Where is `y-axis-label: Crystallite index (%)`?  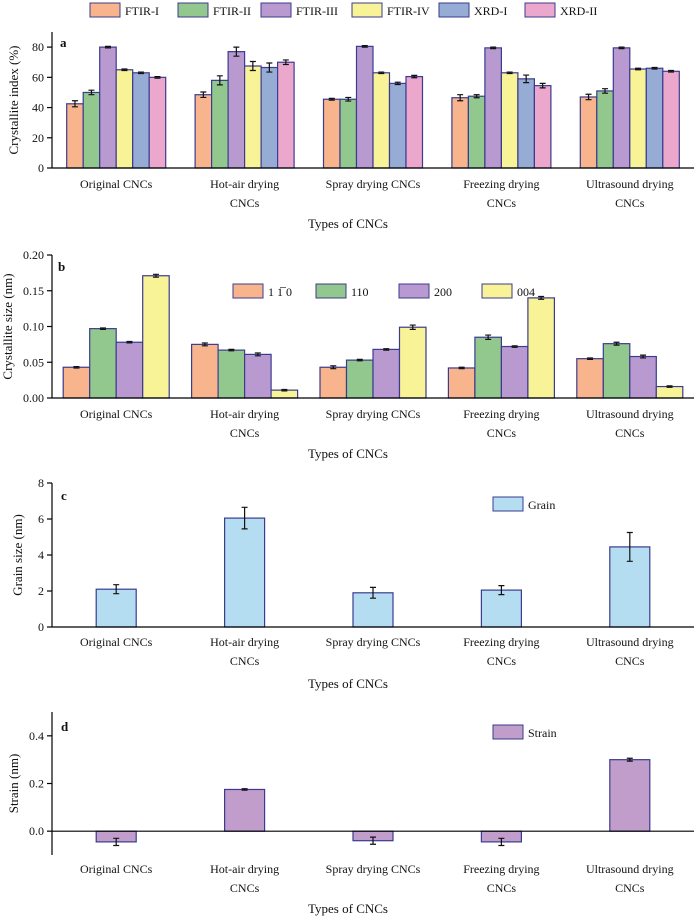
y-axis-label: Crystallite index (%) is located at coordinates (13, 99).